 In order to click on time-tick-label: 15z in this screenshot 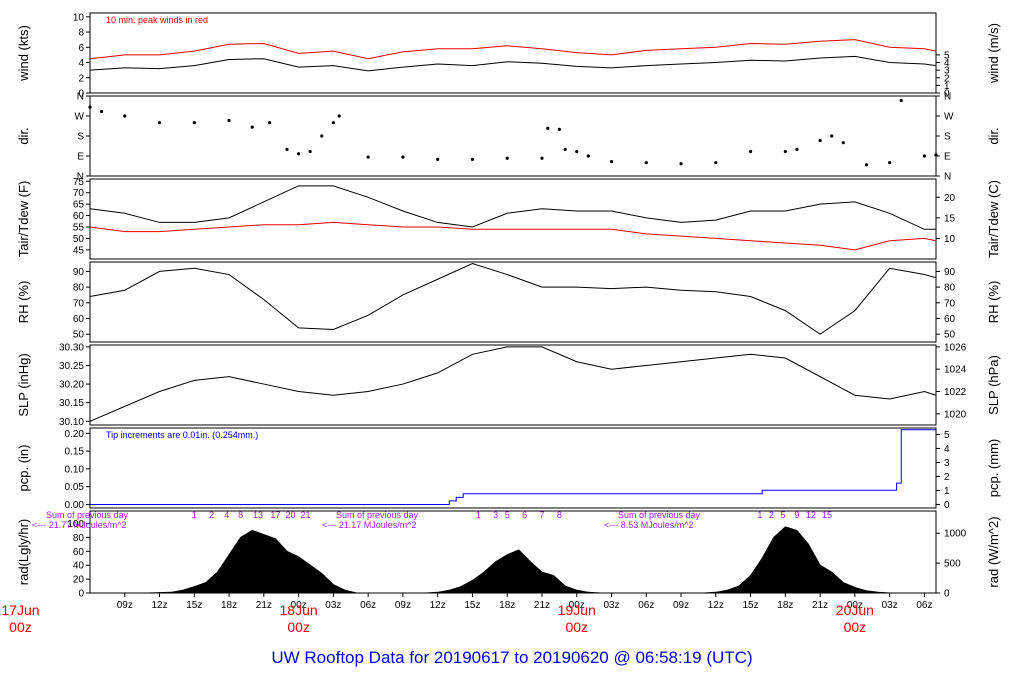, I will do `click(194, 605)`.